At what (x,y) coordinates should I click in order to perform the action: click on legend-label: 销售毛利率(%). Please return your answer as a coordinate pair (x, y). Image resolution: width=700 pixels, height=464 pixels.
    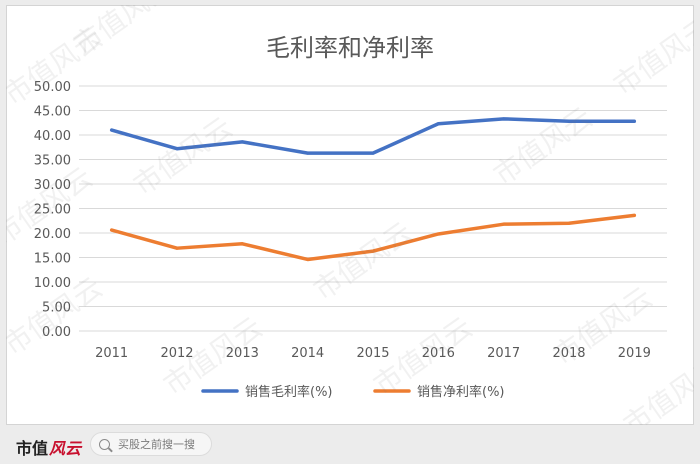
    Looking at the image, I should click on (289, 392).